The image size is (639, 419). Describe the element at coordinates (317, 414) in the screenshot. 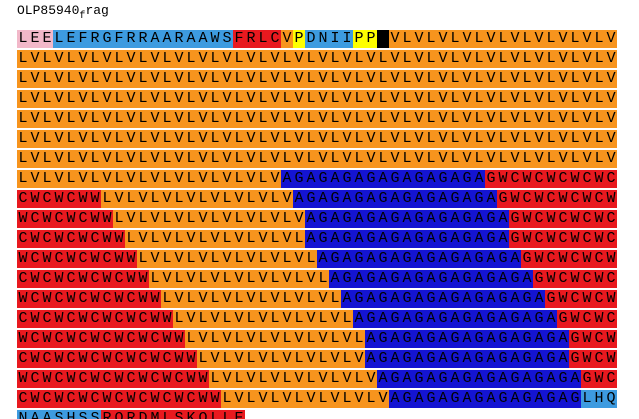

I see `sequence-row: NAASHSS RQRDMLSKQLLE` at that location.